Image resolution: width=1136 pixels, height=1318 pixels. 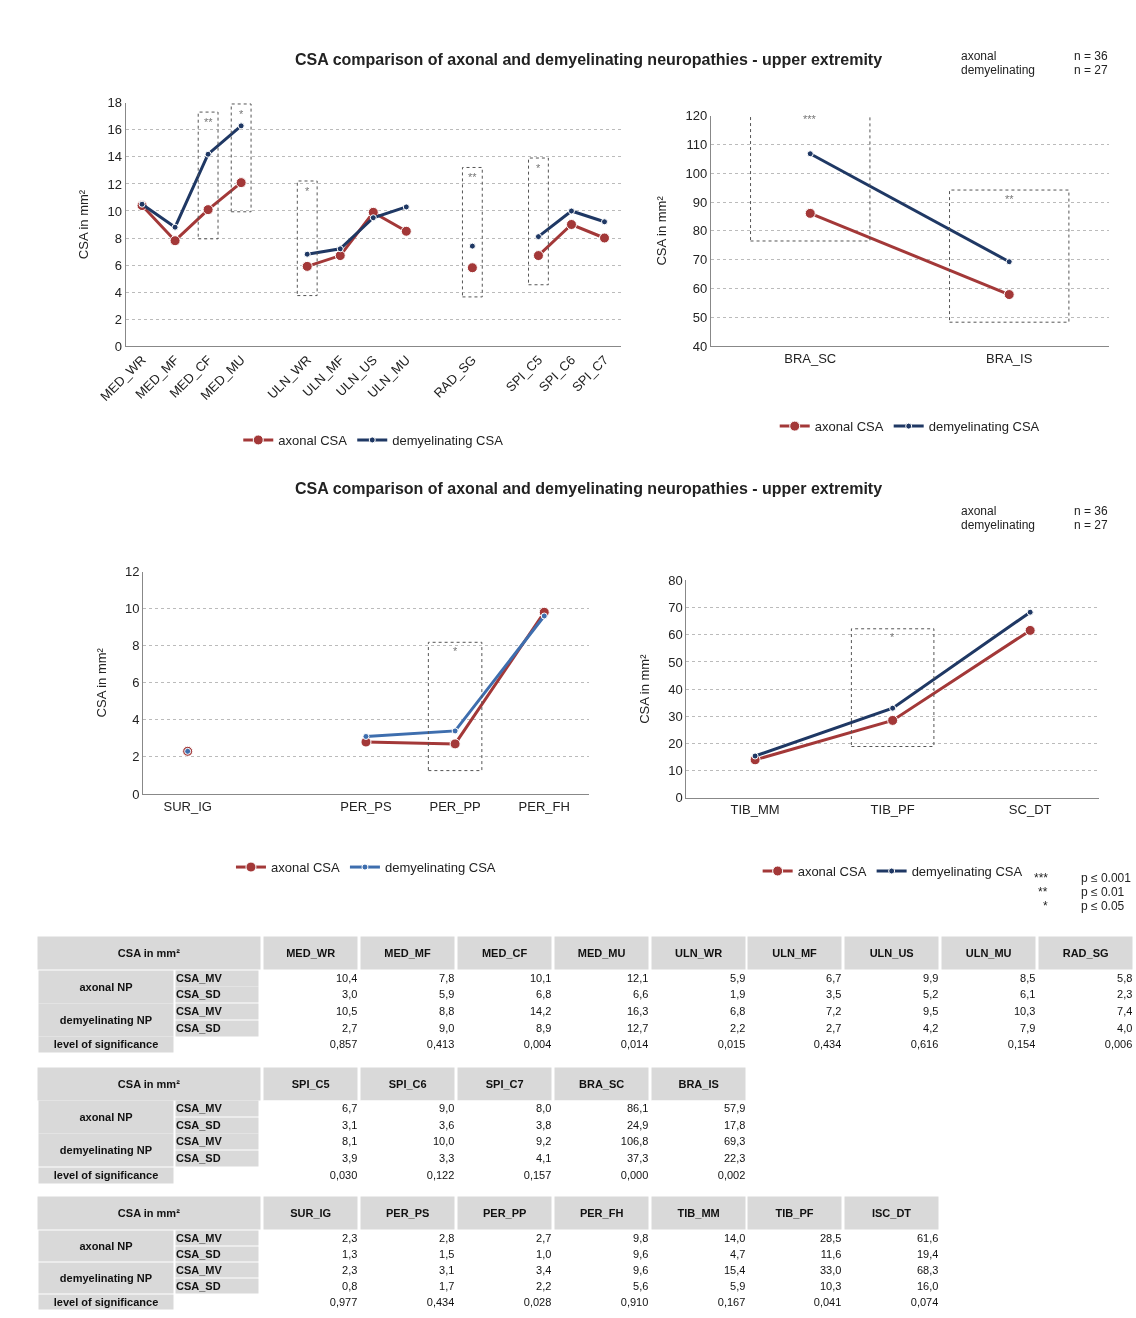 What do you see at coordinates (988, 953) in the screenshot?
I see `category-label: ULN_MU` at bounding box center [988, 953].